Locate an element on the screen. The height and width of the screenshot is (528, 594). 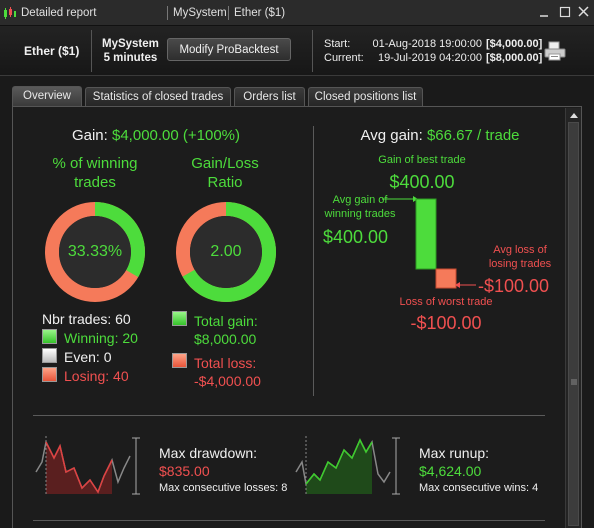
worst-trade-label: Loss of worst trade is located at coordinates (446, 302).